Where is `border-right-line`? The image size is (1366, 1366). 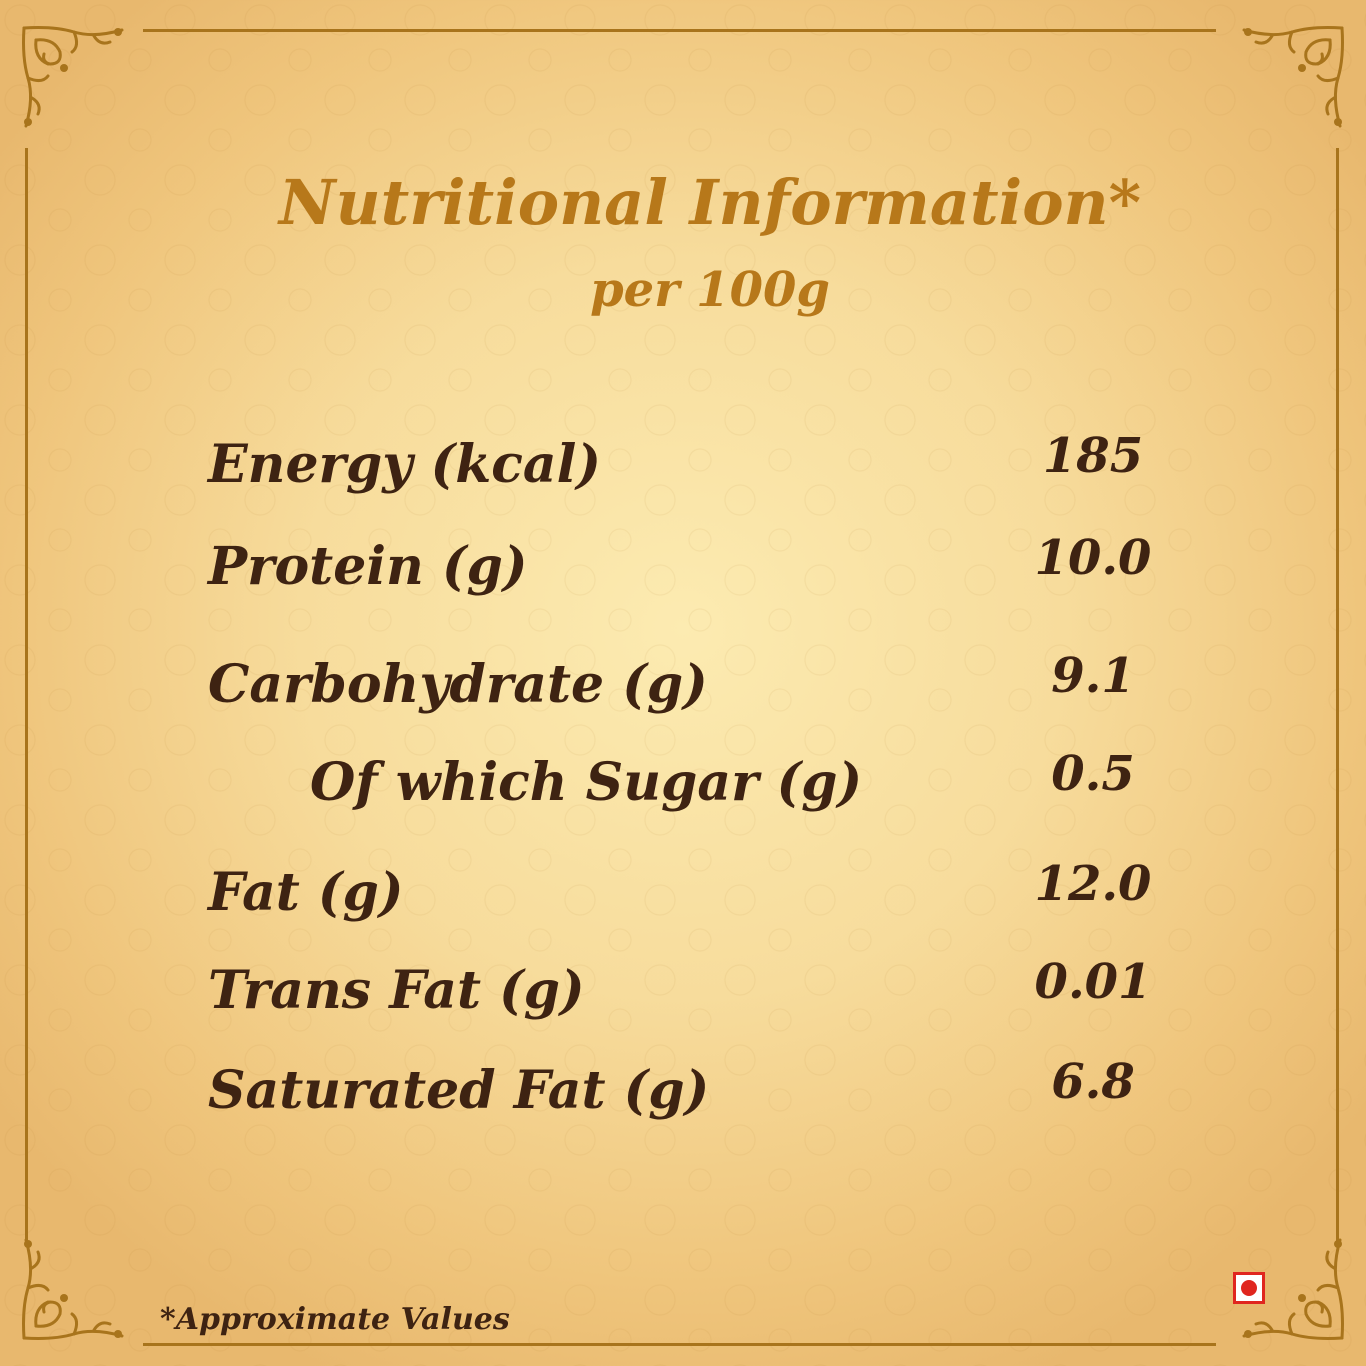 border-right-line is located at coordinates (1337, 694).